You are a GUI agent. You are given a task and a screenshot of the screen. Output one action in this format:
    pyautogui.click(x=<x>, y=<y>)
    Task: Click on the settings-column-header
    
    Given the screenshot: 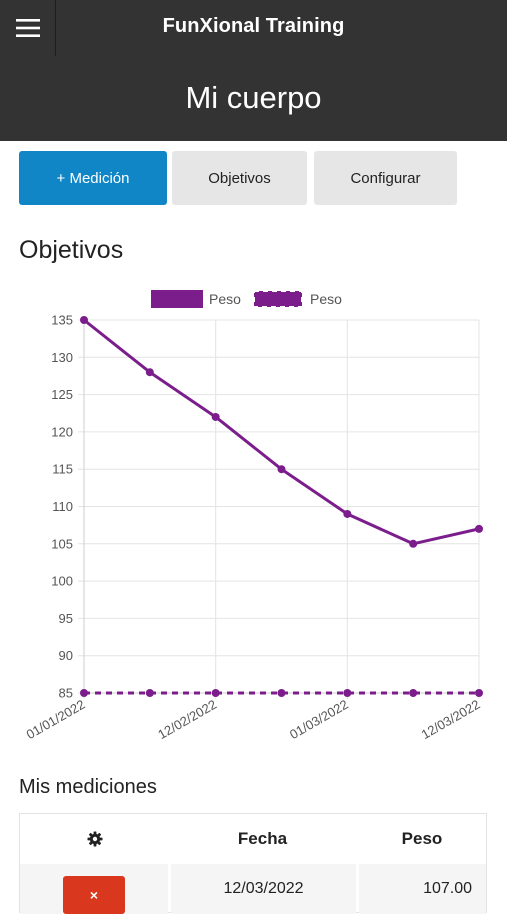 What is the action you would take?
    pyautogui.click(x=95, y=839)
    